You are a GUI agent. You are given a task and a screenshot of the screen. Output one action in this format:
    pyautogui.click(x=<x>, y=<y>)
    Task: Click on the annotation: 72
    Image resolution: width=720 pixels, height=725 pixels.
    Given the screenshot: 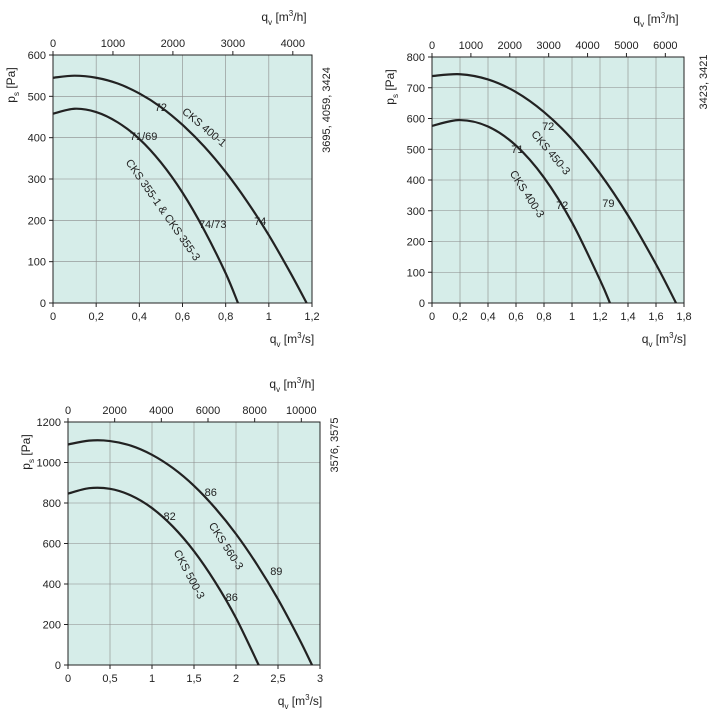 What is the action you would take?
    pyautogui.click(x=562, y=206)
    